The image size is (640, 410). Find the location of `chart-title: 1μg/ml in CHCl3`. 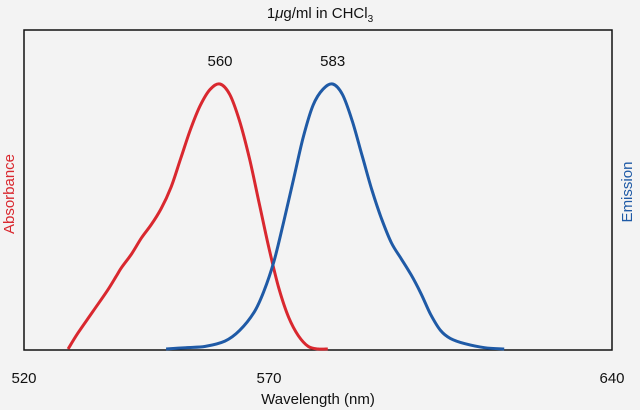

chart-title: 1μg/ml in CHCl3 is located at coordinates (320, 15).